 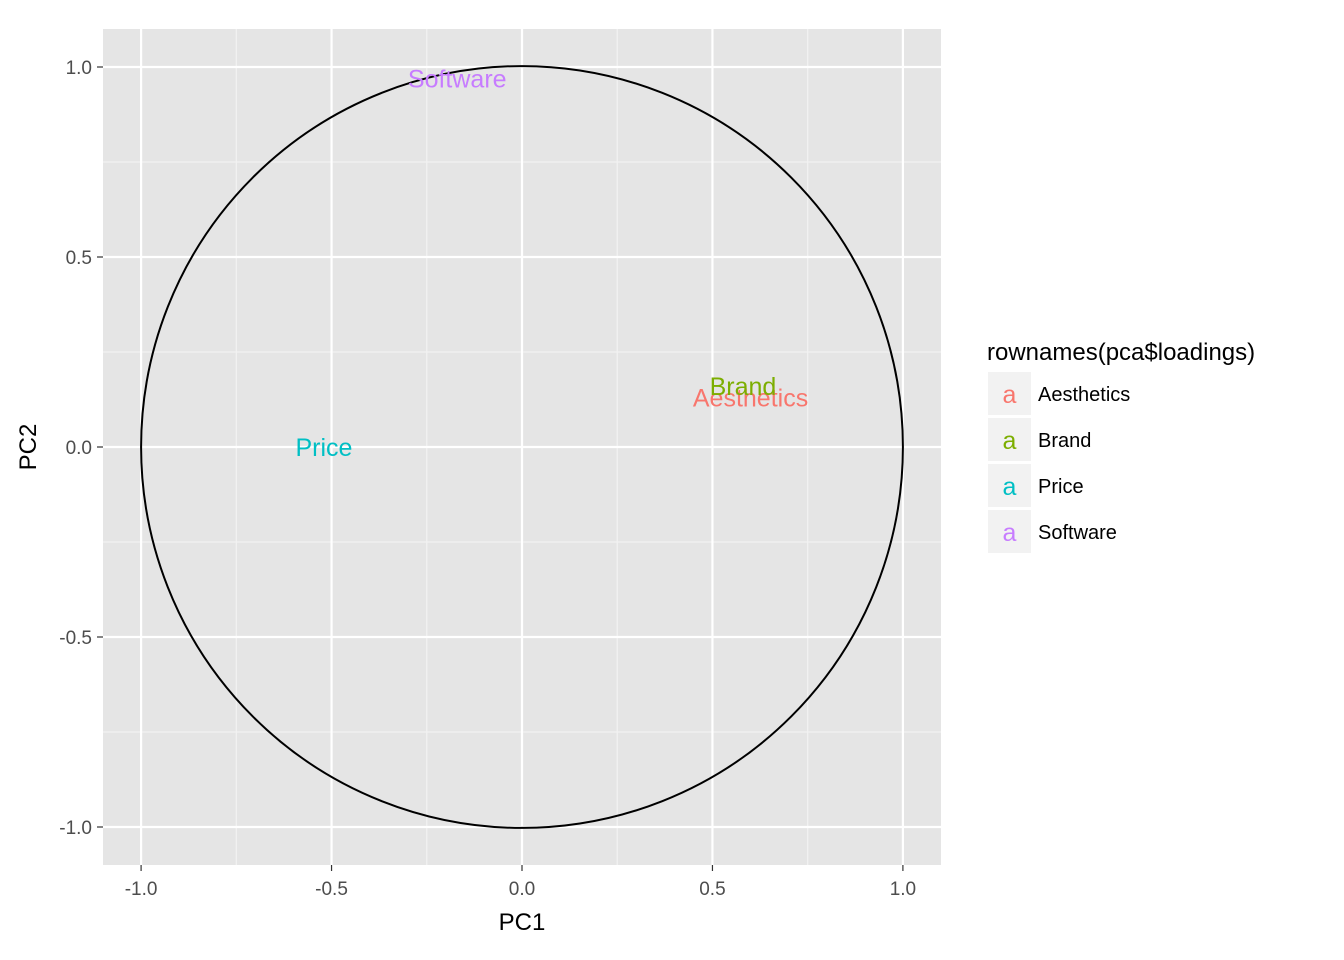 I want to click on legend-label-price: Price, so click(x=1061, y=487).